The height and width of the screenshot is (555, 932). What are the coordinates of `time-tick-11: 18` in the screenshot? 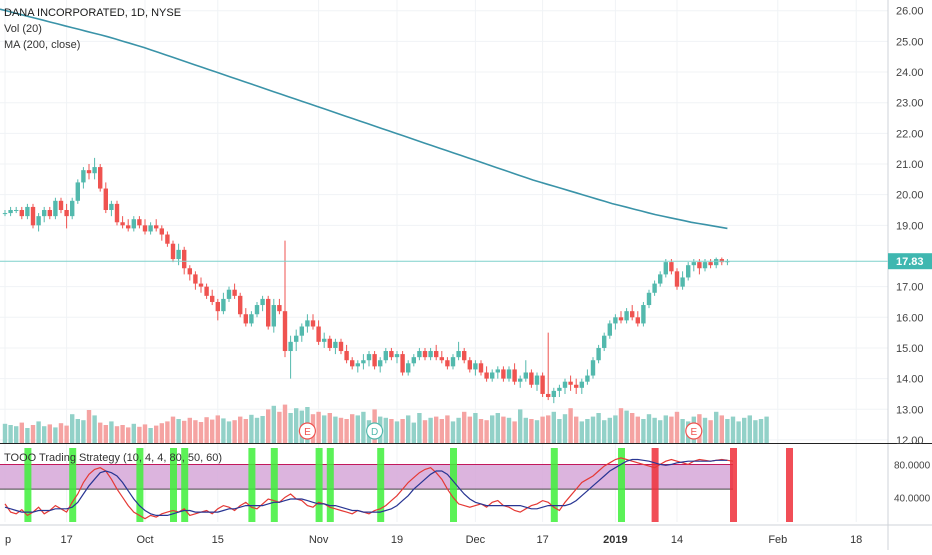 It's located at (856, 540).